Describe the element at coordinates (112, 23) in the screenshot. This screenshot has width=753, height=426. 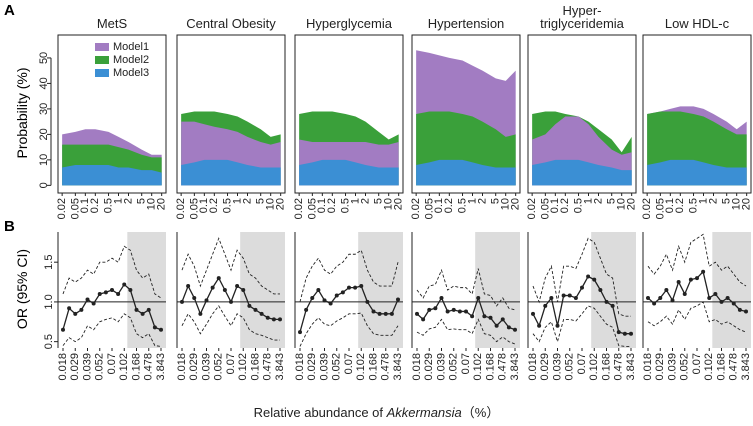
I see `chart-title: MetS` at that location.